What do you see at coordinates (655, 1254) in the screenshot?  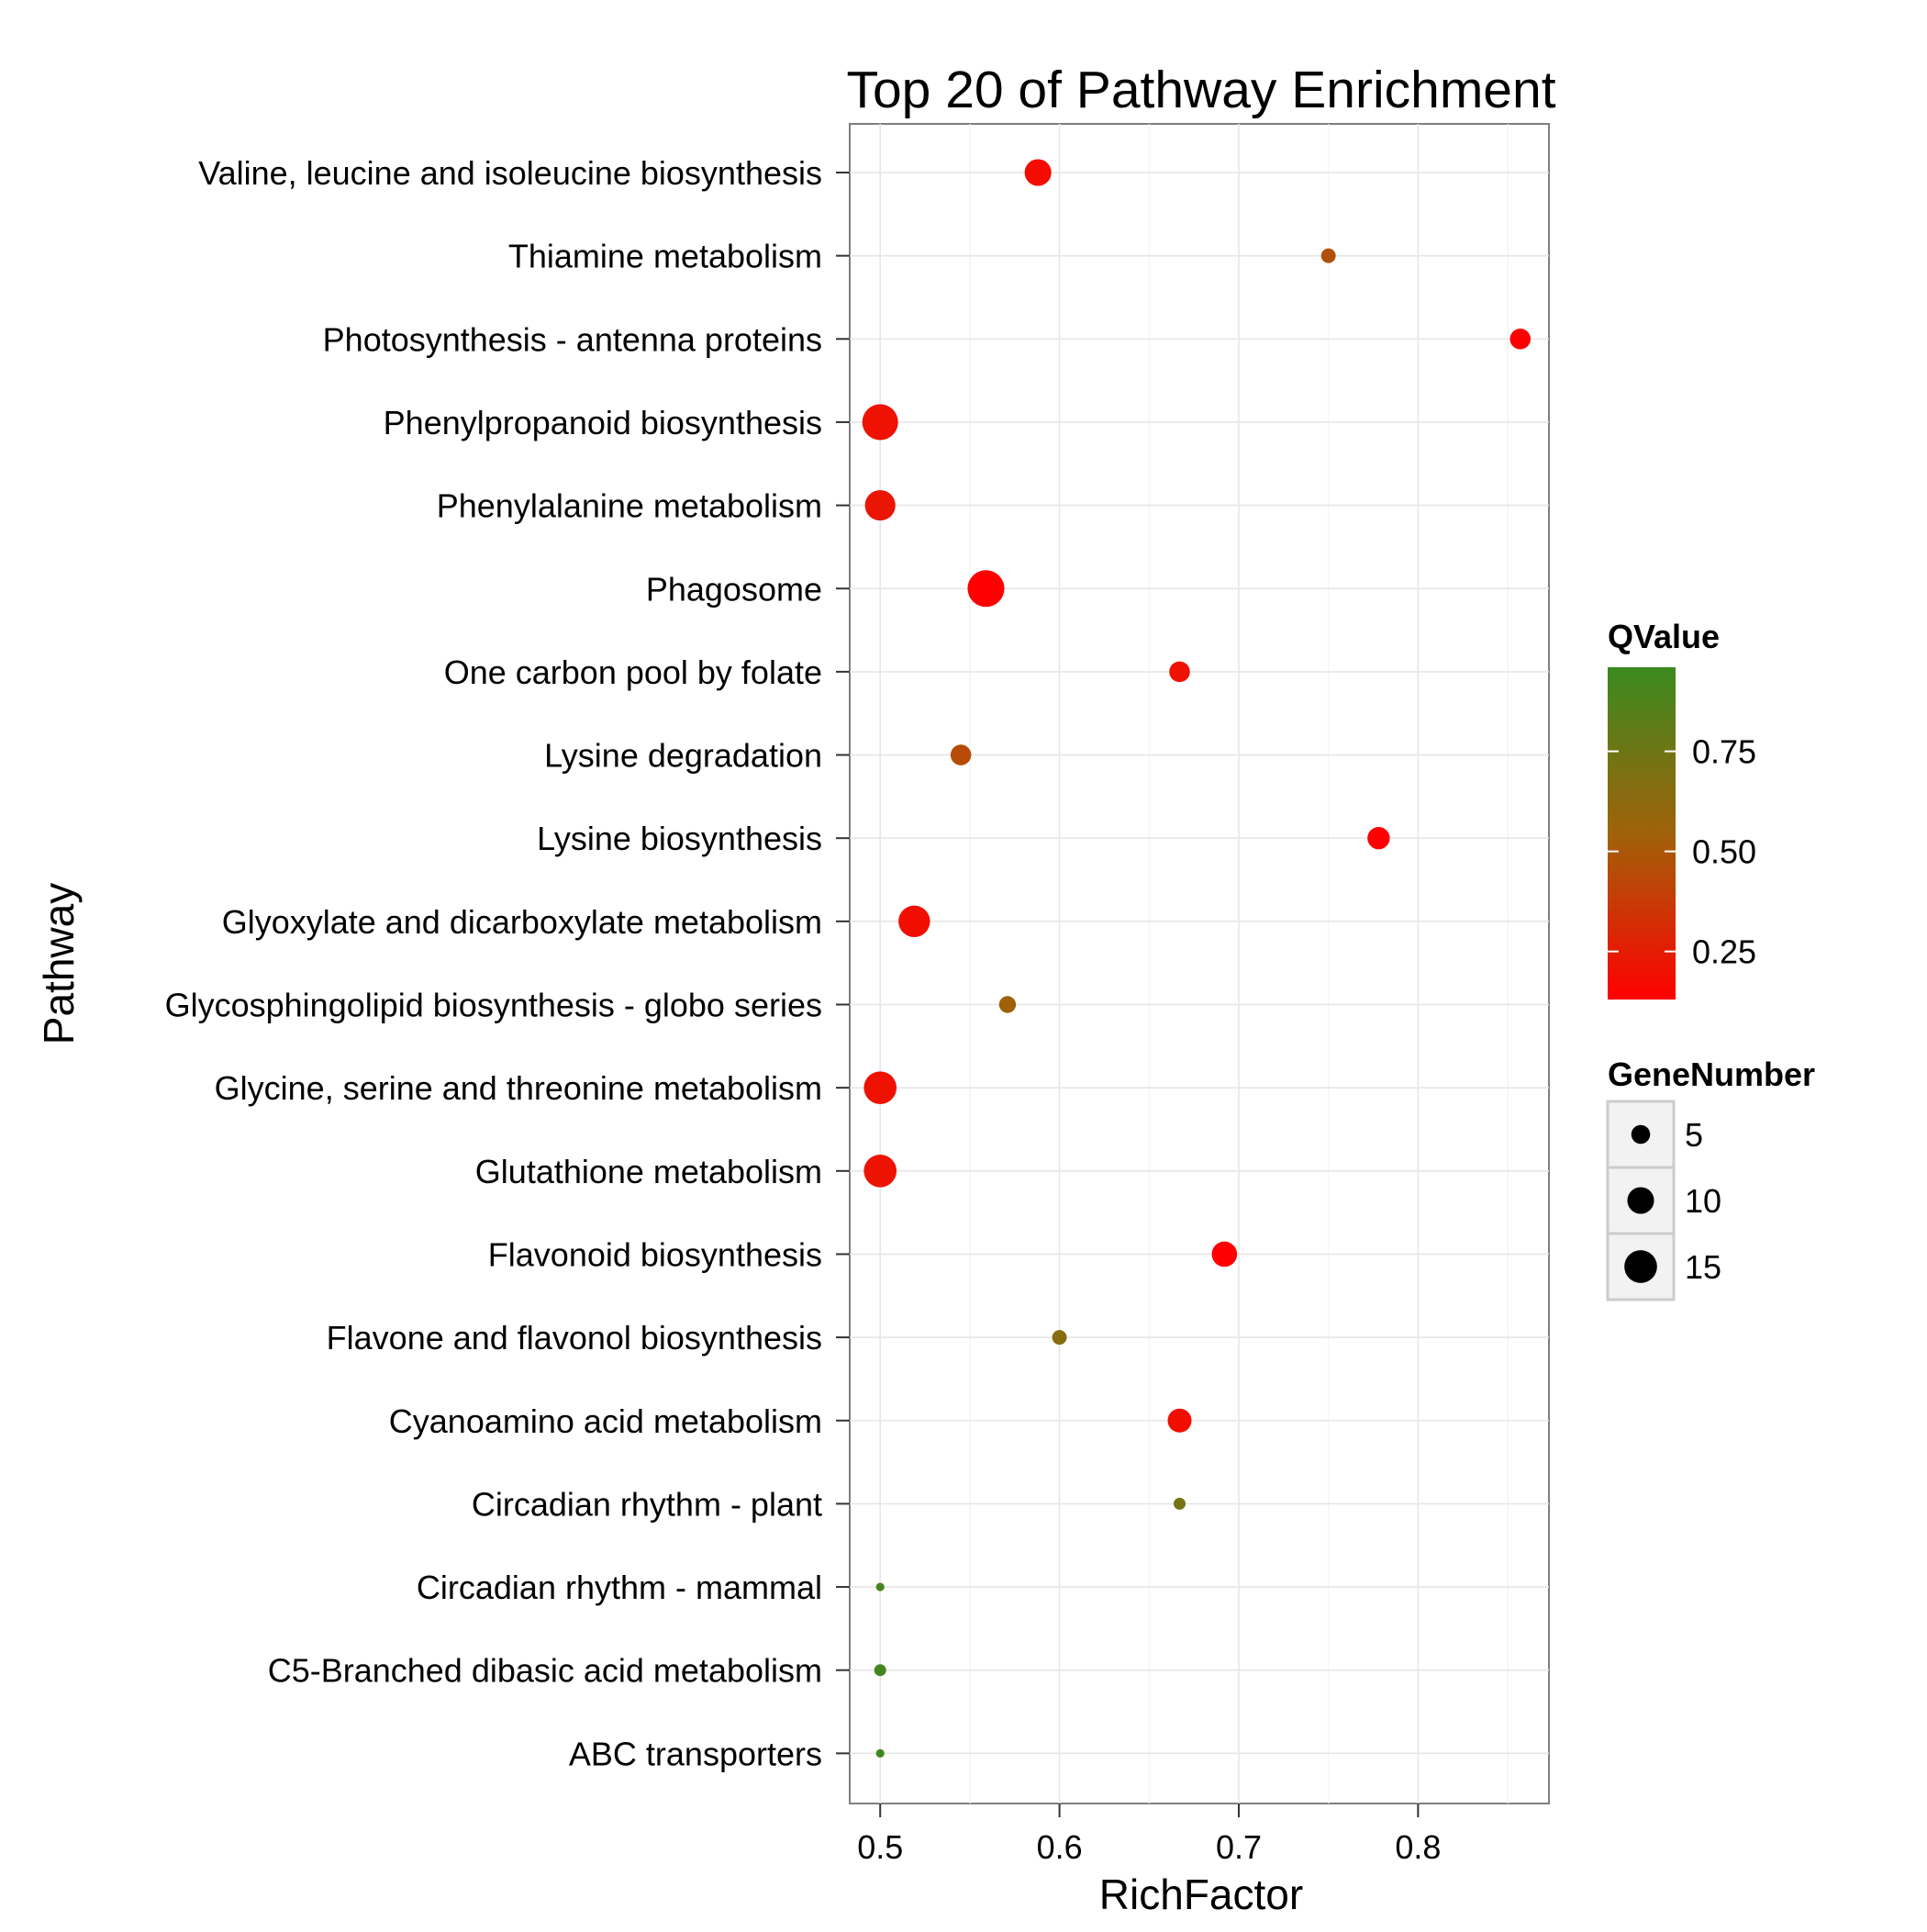 I see `y-tick-label: Flavonoid biosynthesis` at bounding box center [655, 1254].